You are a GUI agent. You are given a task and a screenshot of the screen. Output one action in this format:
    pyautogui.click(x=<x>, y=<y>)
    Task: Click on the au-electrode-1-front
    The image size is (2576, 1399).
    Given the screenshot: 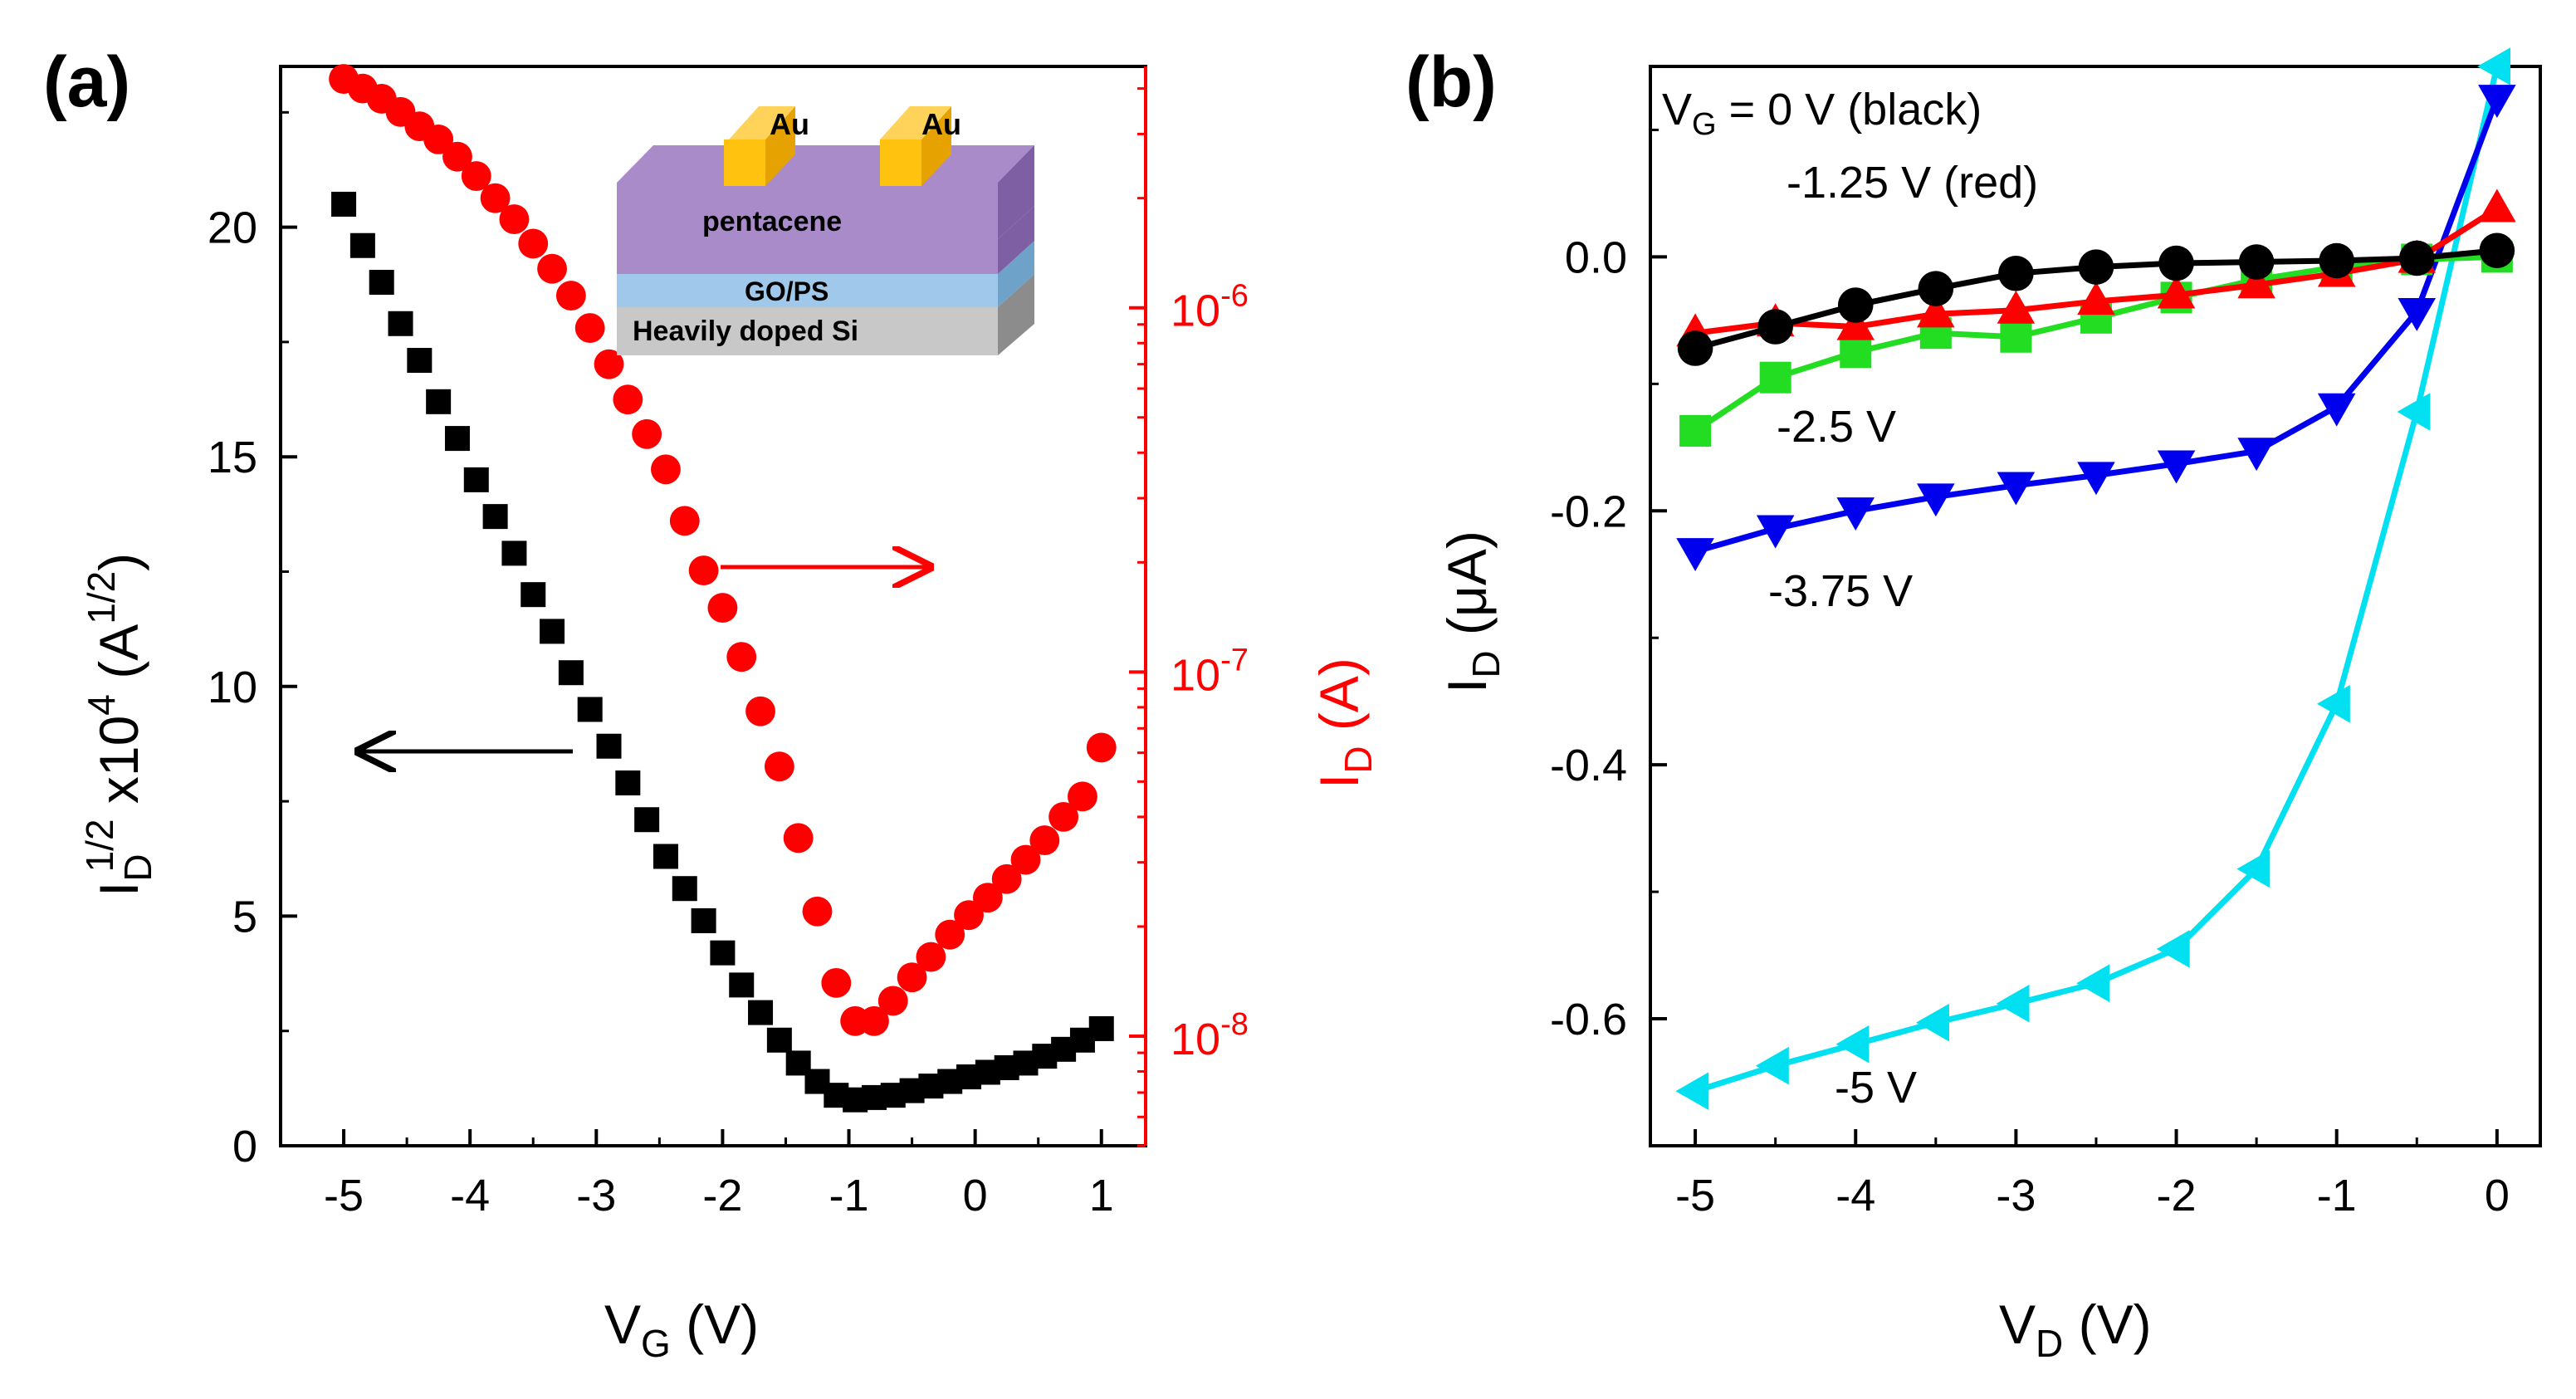 What is the action you would take?
    pyautogui.click(x=744, y=162)
    